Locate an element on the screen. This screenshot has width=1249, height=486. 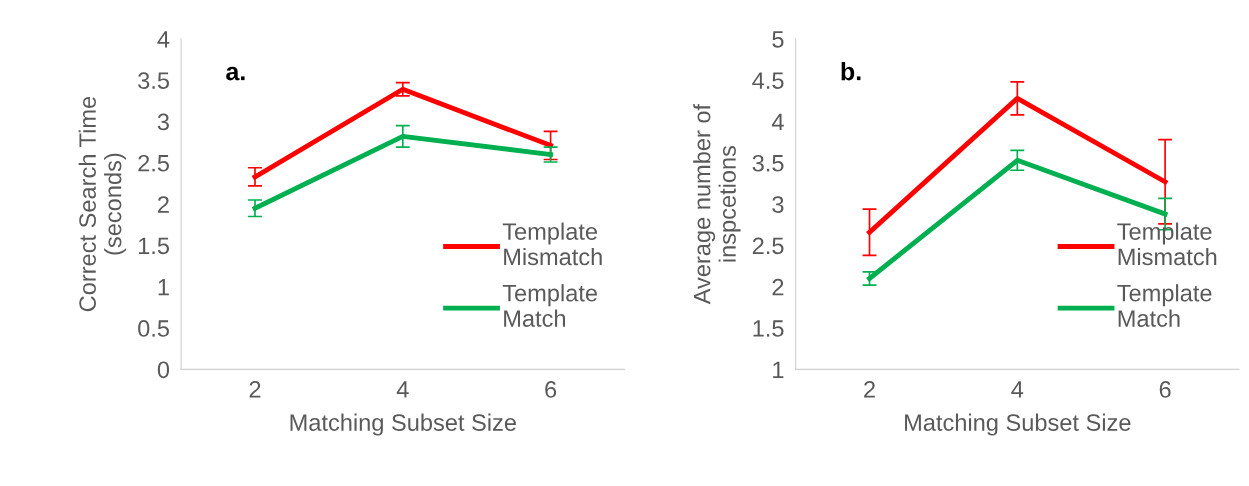
y-tick-label: 5 is located at coordinates (778, 39).